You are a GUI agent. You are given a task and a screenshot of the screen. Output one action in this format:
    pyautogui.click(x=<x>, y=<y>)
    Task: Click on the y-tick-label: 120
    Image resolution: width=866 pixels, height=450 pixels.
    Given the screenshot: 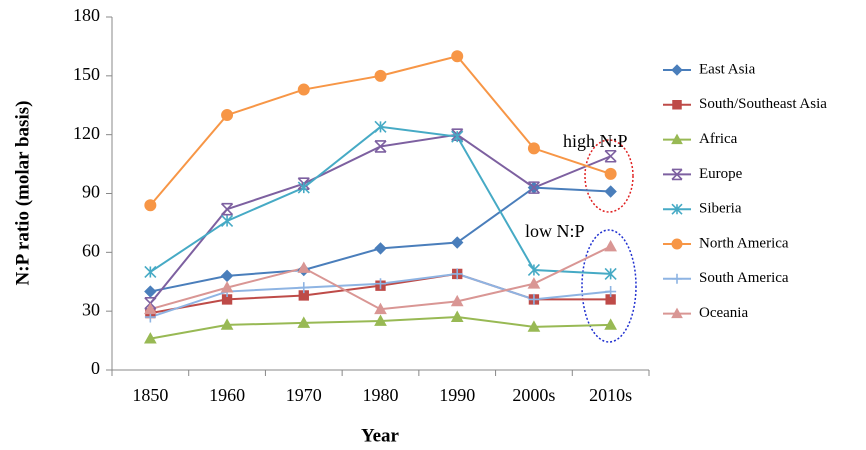 What is the action you would take?
    pyautogui.click(x=86, y=133)
    